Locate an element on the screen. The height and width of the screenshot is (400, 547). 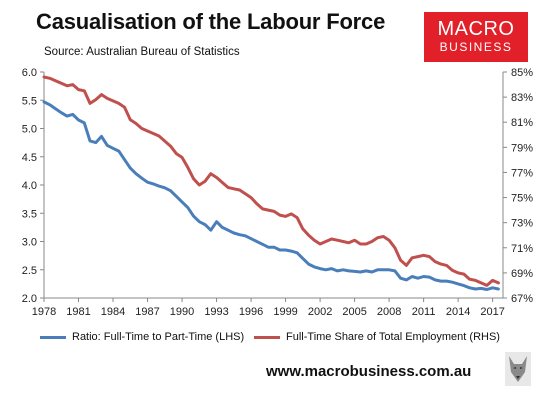
left-tick-label: 3.5 is located at coordinates (29, 214).